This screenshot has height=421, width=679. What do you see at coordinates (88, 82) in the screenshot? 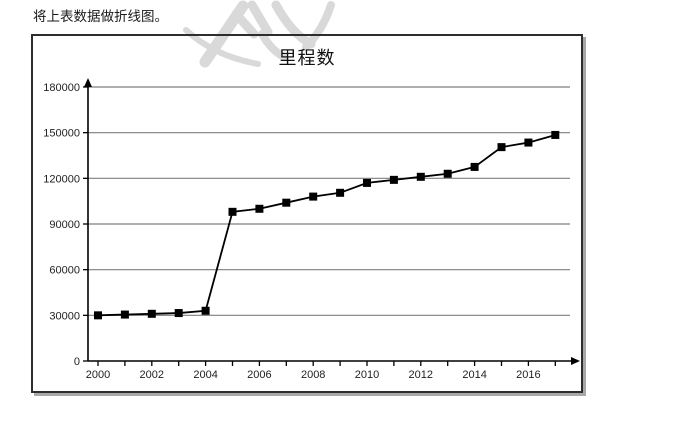
I see `y-axis-arrow` at bounding box center [88, 82].